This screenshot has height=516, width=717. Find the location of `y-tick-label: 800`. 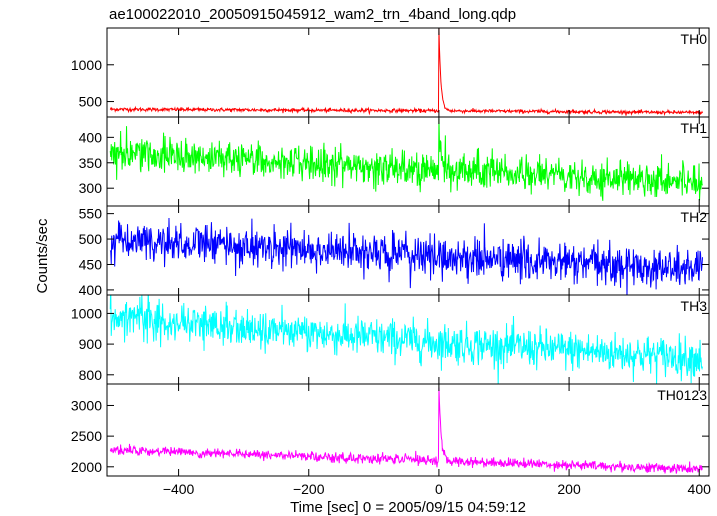

y-tick-label: 800 is located at coordinates (91, 375).